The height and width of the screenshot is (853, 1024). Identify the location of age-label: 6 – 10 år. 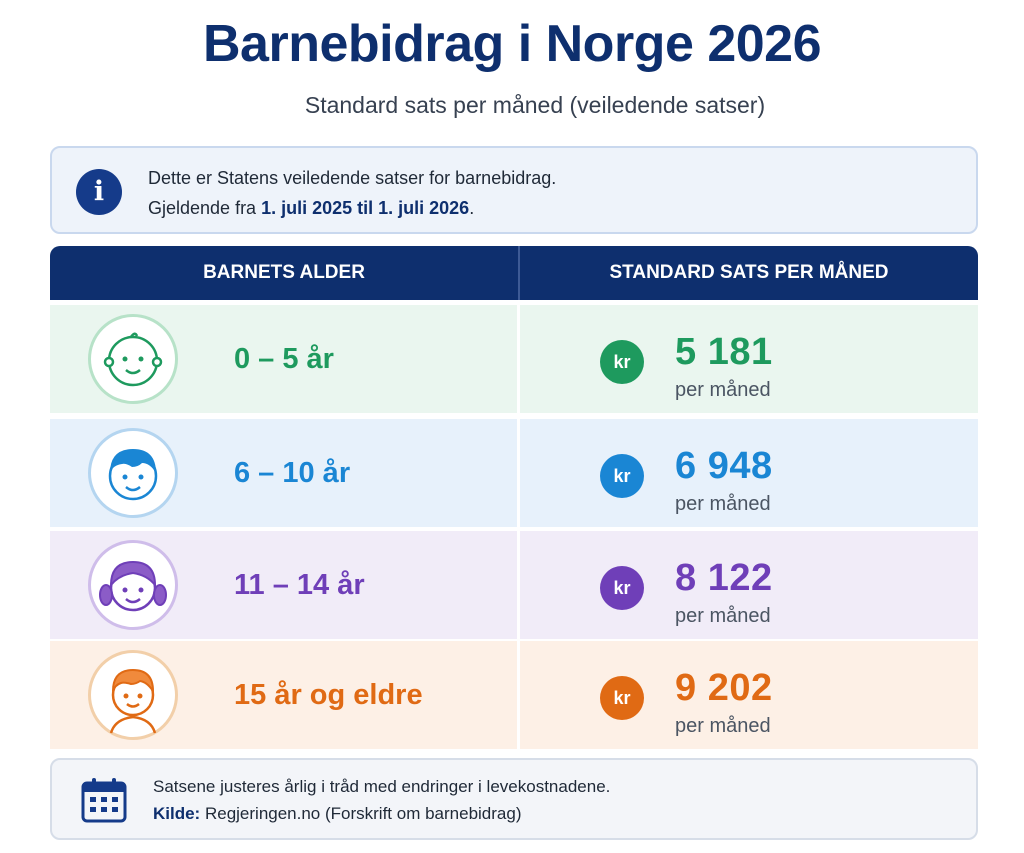
(292, 473).